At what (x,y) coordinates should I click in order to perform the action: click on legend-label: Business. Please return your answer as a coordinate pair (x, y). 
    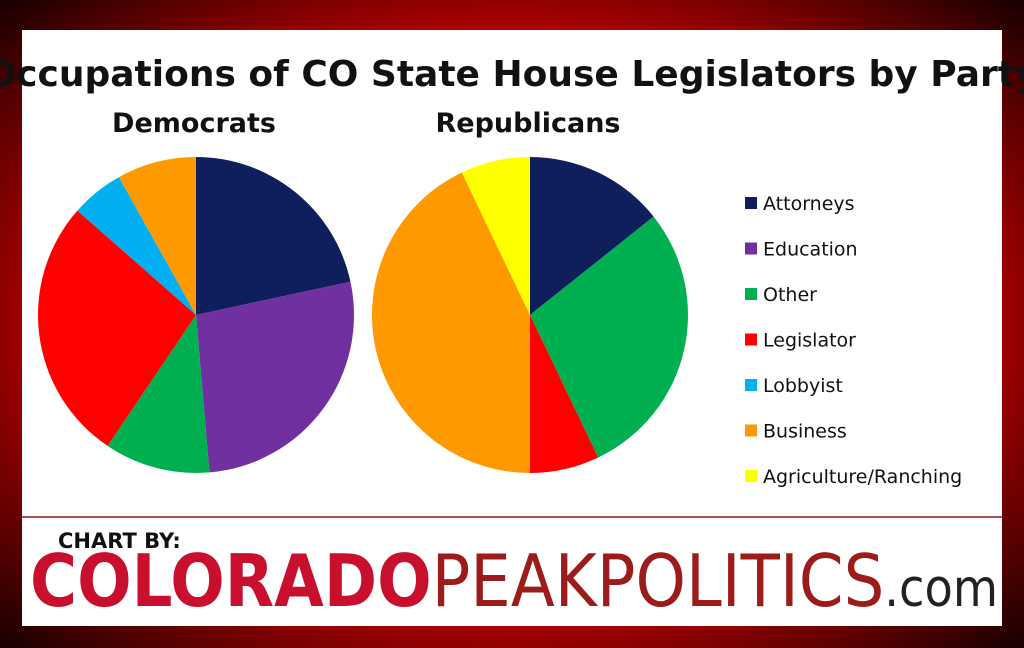
    Looking at the image, I should click on (805, 432).